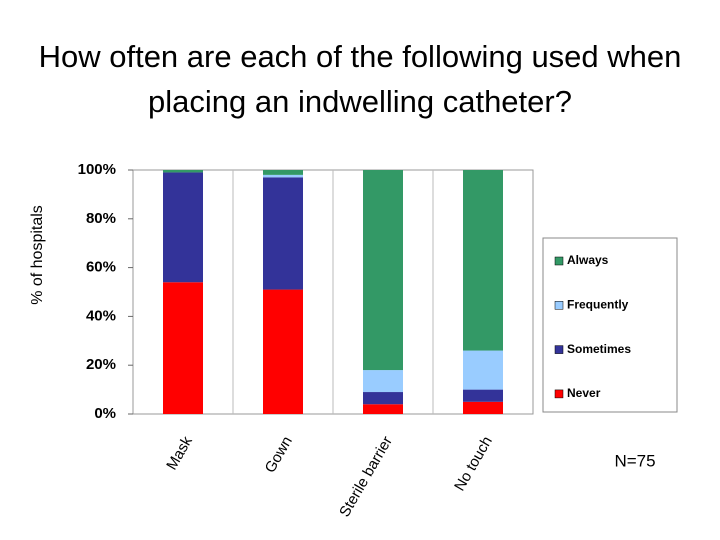 This screenshot has height=540, width=720. Describe the element at coordinates (366, 476) in the screenshot. I see `x-tick-label: Sterile barrier` at that location.